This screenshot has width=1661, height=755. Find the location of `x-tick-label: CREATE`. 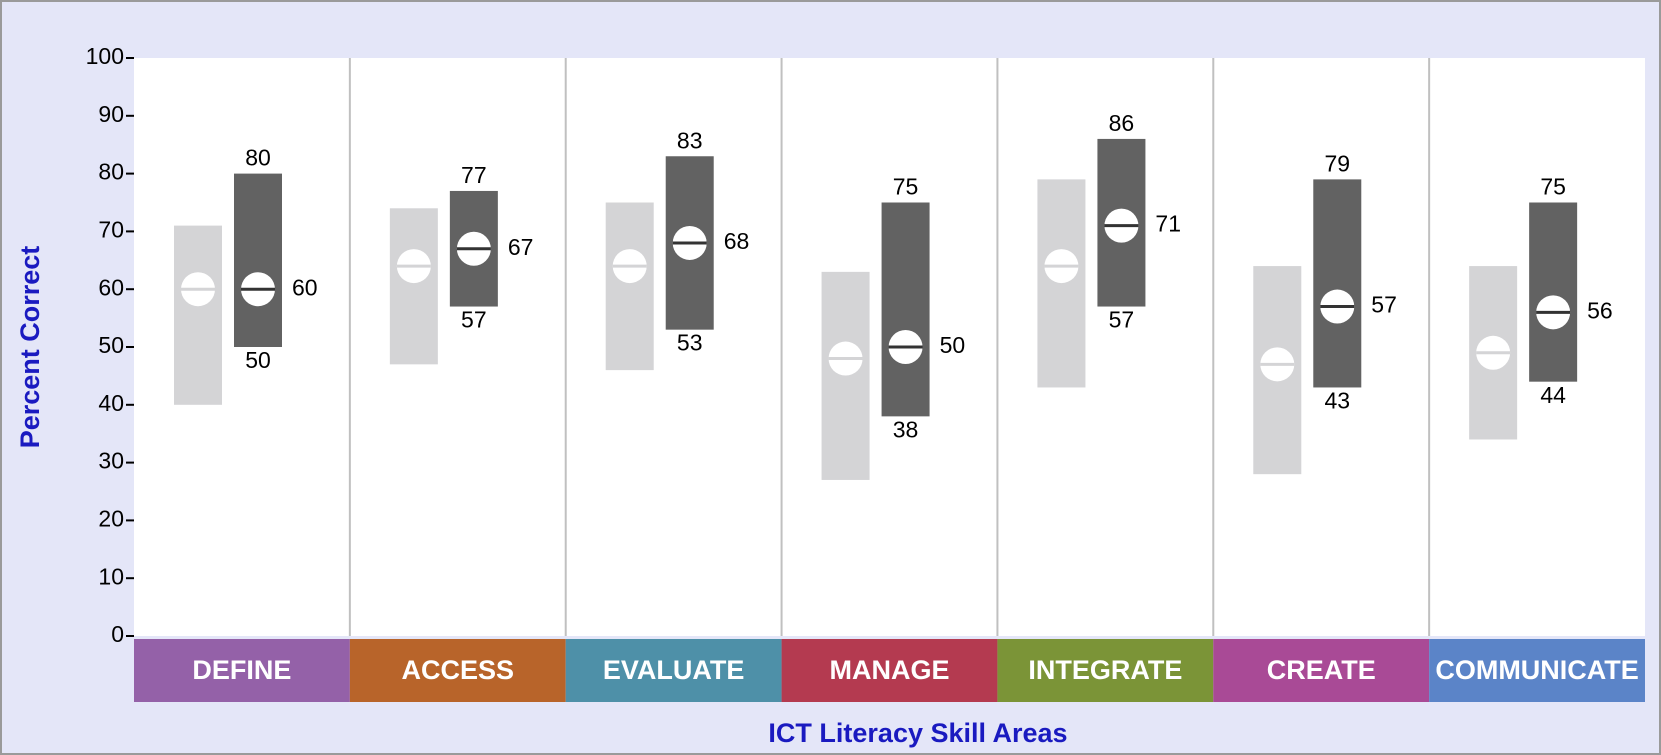

x-tick-label: CREATE is located at coordinates (1321, 670).